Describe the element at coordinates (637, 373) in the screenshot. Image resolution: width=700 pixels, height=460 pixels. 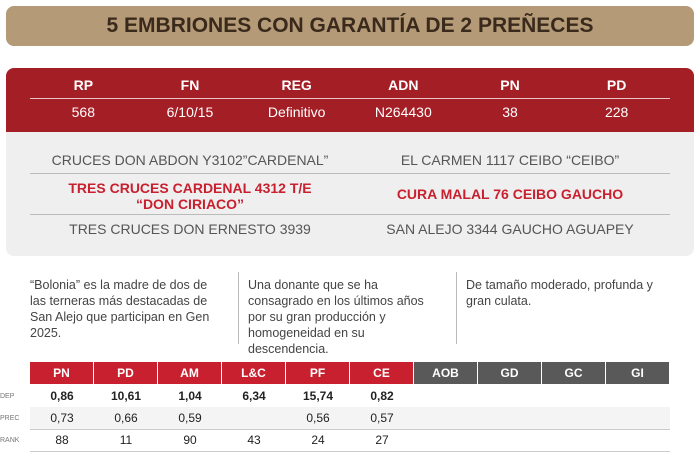
I see `table-header: GI` at that location.